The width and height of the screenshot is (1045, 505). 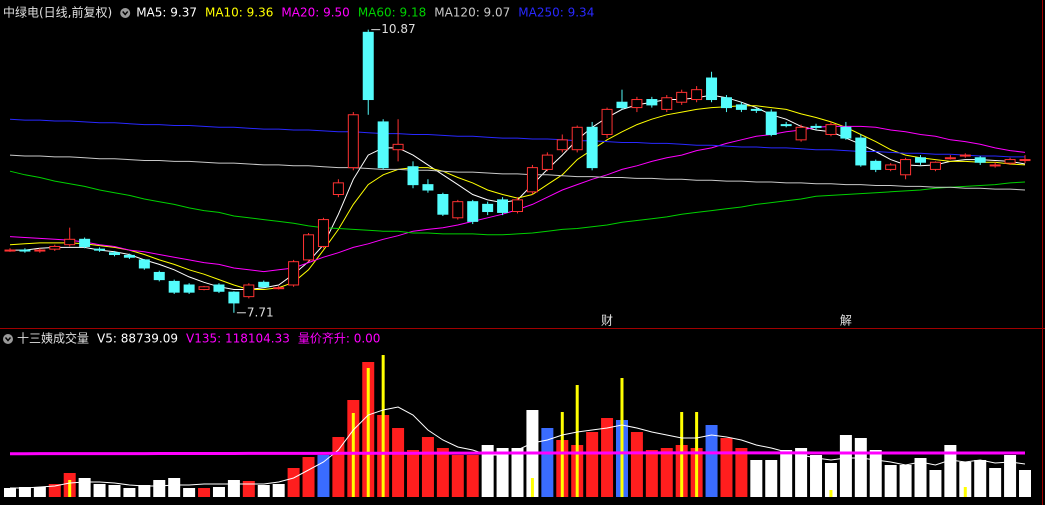 I want to click on panel-title: 中绿电(日线,前复权), so click(x=57, y=12).